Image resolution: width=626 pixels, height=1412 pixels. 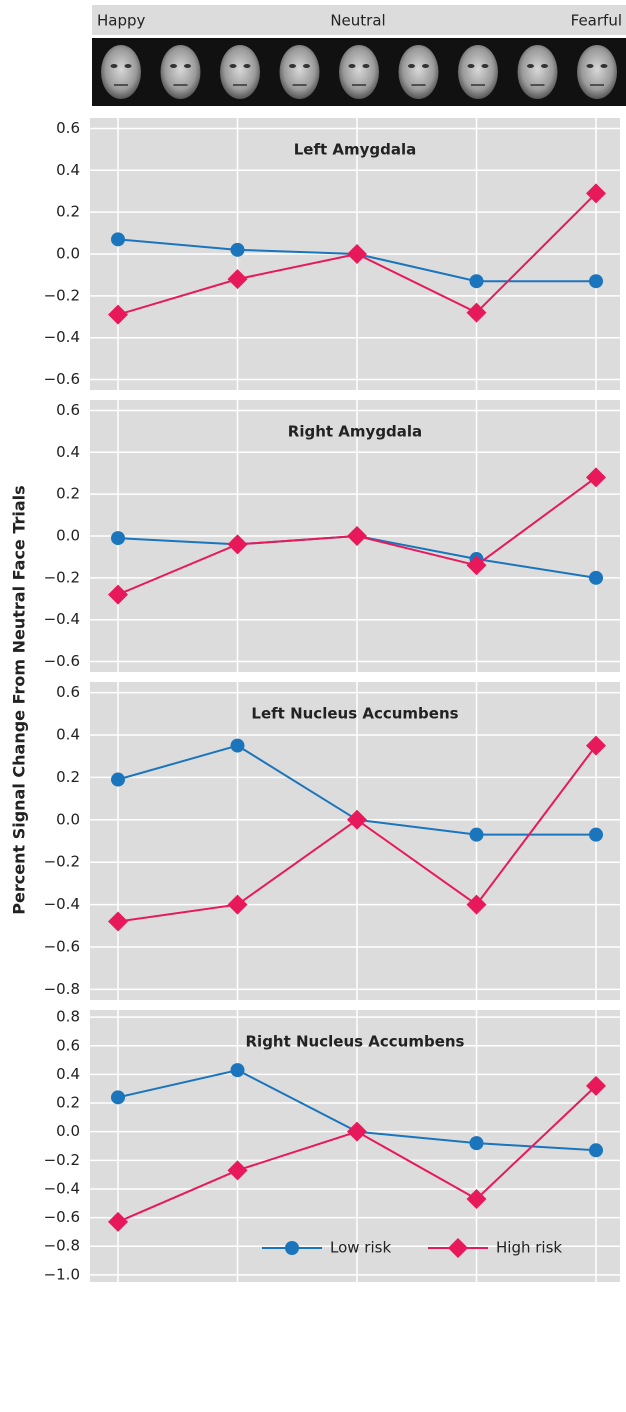 What do you see at coordinates (354, 714) in the screenshot?
I see `chart-title: Left Nucleus Accumbens` at bounding box center [354, 714].